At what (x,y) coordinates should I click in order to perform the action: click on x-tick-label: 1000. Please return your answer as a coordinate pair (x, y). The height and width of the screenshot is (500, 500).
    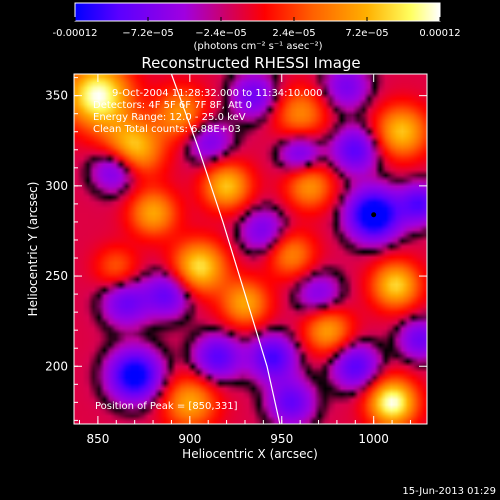
    Looking at the image, I should click on (373, 439).